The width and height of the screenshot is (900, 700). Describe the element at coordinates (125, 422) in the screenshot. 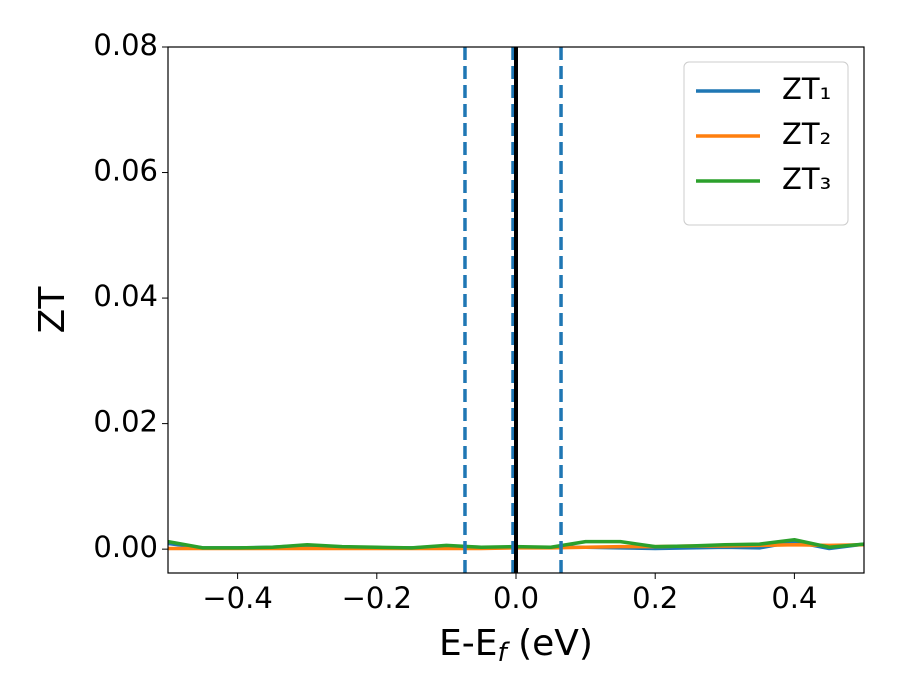

I see `y-tick-label: 0.02` at that location.